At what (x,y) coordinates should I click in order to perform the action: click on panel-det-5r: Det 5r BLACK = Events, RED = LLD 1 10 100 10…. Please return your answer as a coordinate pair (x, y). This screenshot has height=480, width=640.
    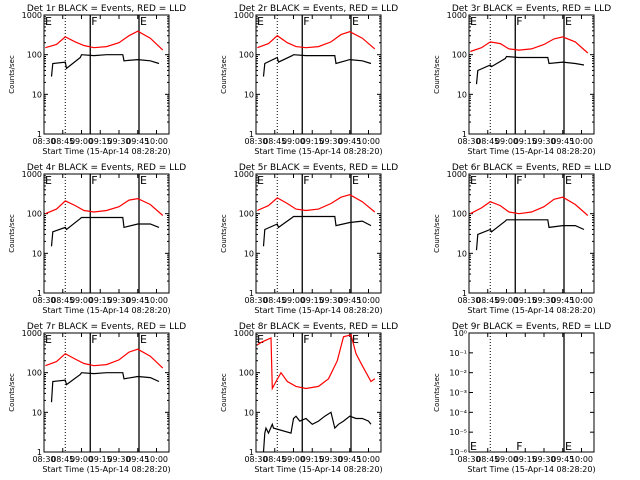
    Looking at the image, I should click on (309, 239).